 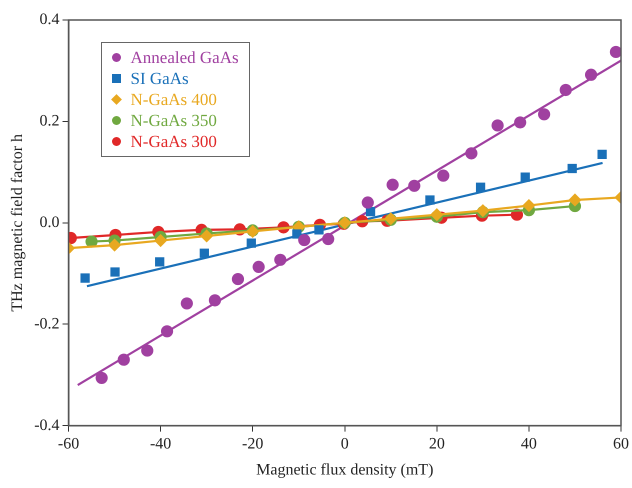 What do you see at coordinates (50, 19) in the screenshot?
I see `y-tick-label: 0.4` at bounding box center [50, 19].